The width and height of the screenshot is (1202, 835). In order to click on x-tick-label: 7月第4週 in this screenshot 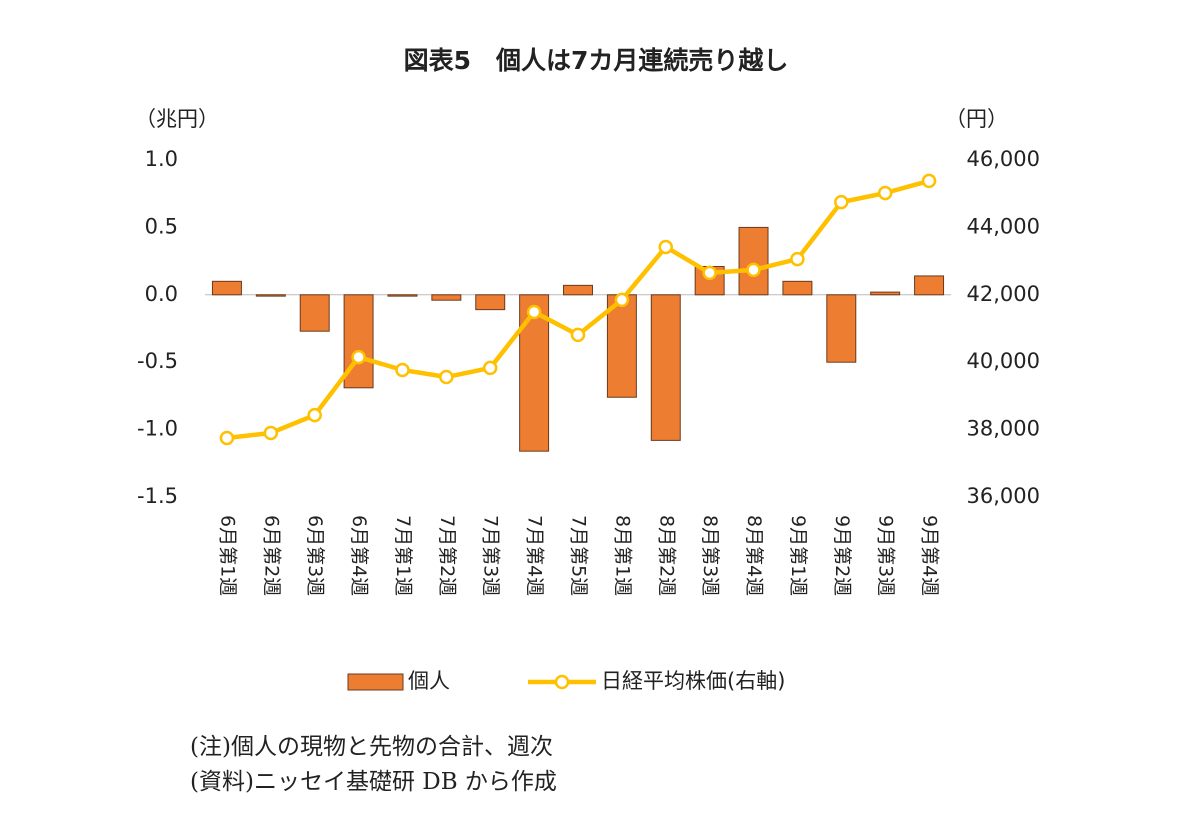, I will do `click(535, 555)`.